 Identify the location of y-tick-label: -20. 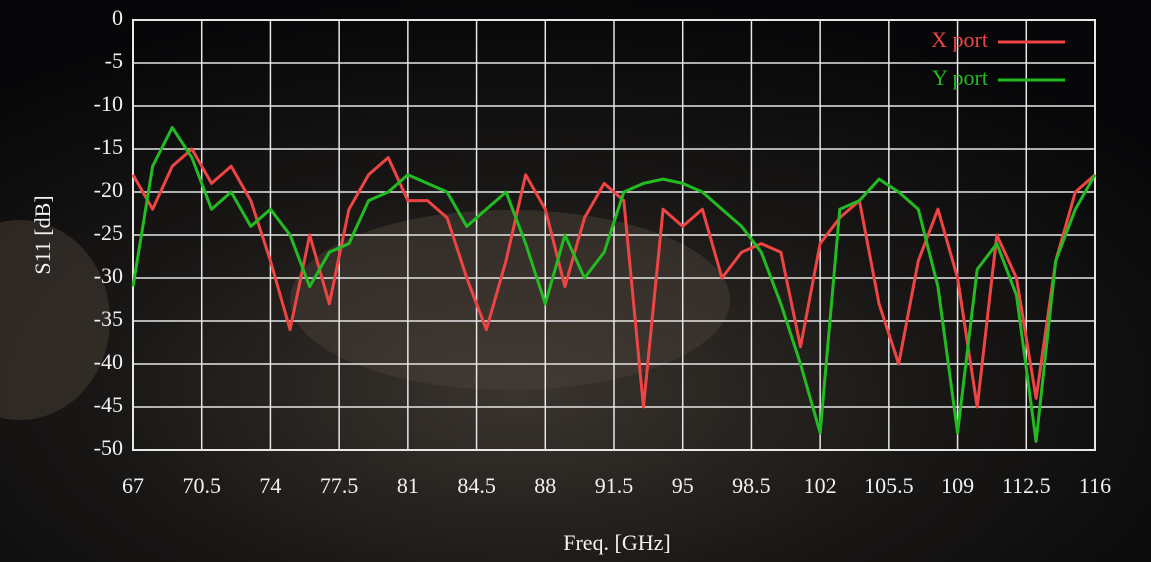
(108, 189).